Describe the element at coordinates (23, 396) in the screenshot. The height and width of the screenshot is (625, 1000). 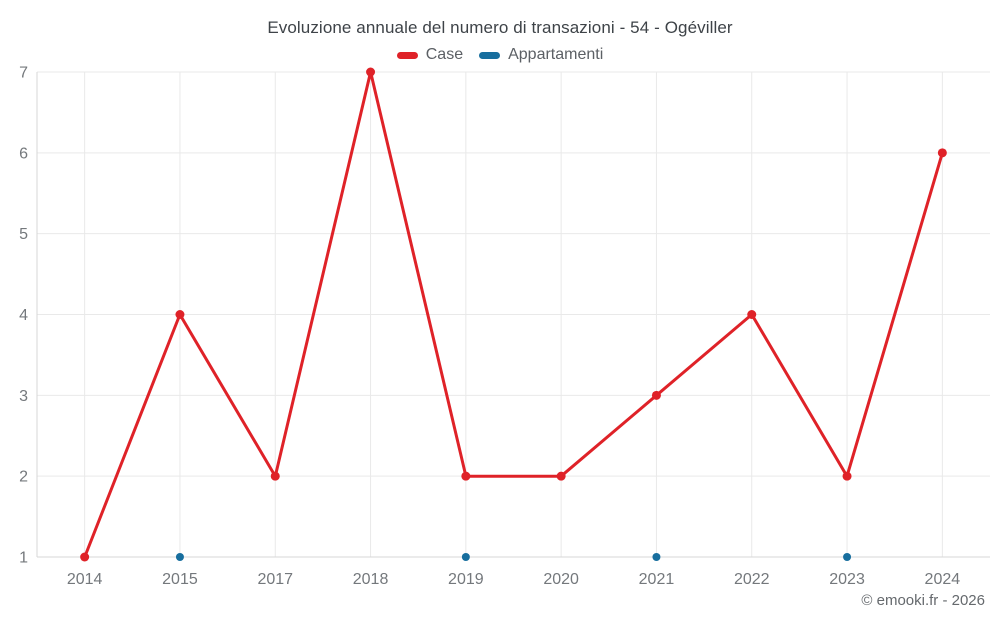
I see `y-tick-label: 3` at that location.